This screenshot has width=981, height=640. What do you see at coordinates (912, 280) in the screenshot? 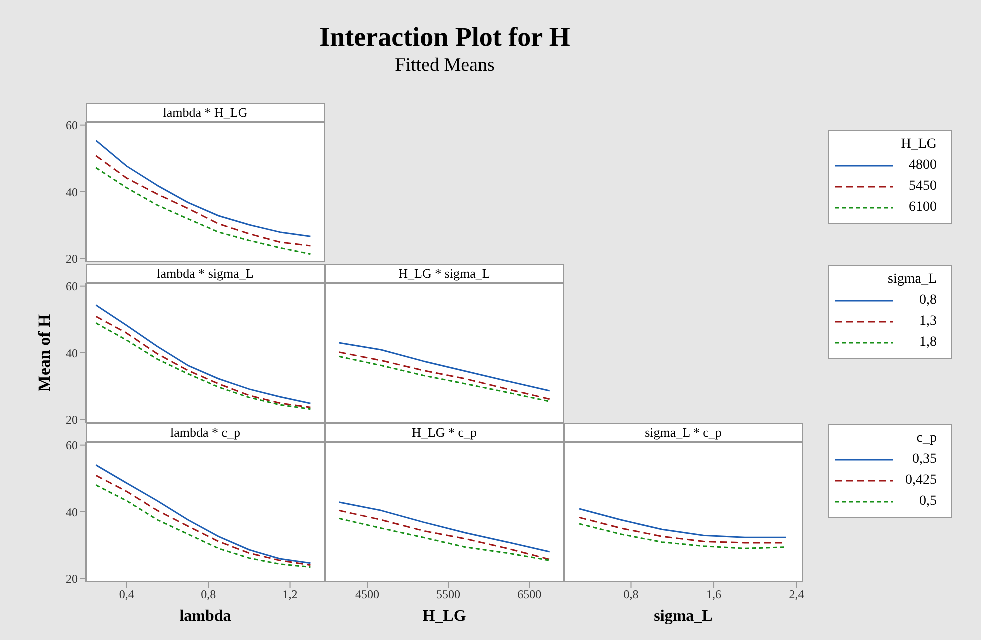
I see `legend-title: sigma_L` at bounding box center [912, 280].